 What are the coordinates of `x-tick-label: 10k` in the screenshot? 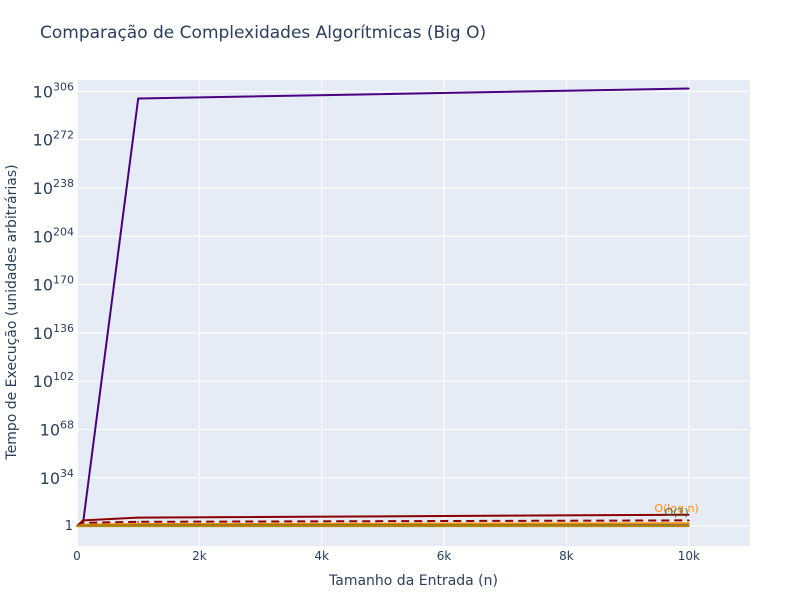 It's located at (689, 556).